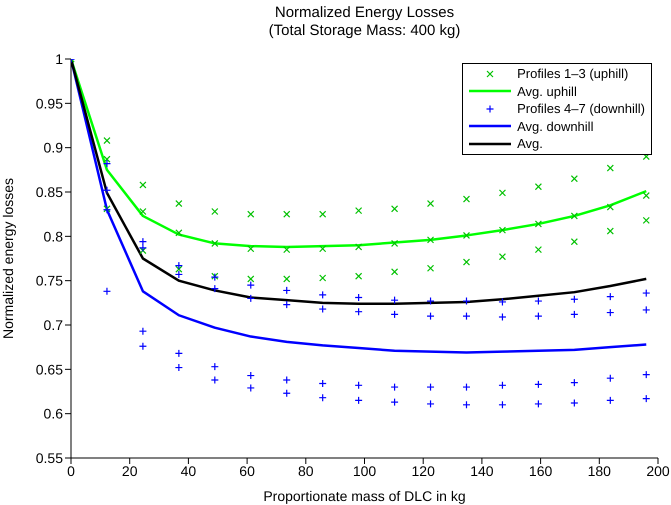  Describe the element at coordinates (540, 470) in the screenshot. I see `x-tick-label: 160` at that location.